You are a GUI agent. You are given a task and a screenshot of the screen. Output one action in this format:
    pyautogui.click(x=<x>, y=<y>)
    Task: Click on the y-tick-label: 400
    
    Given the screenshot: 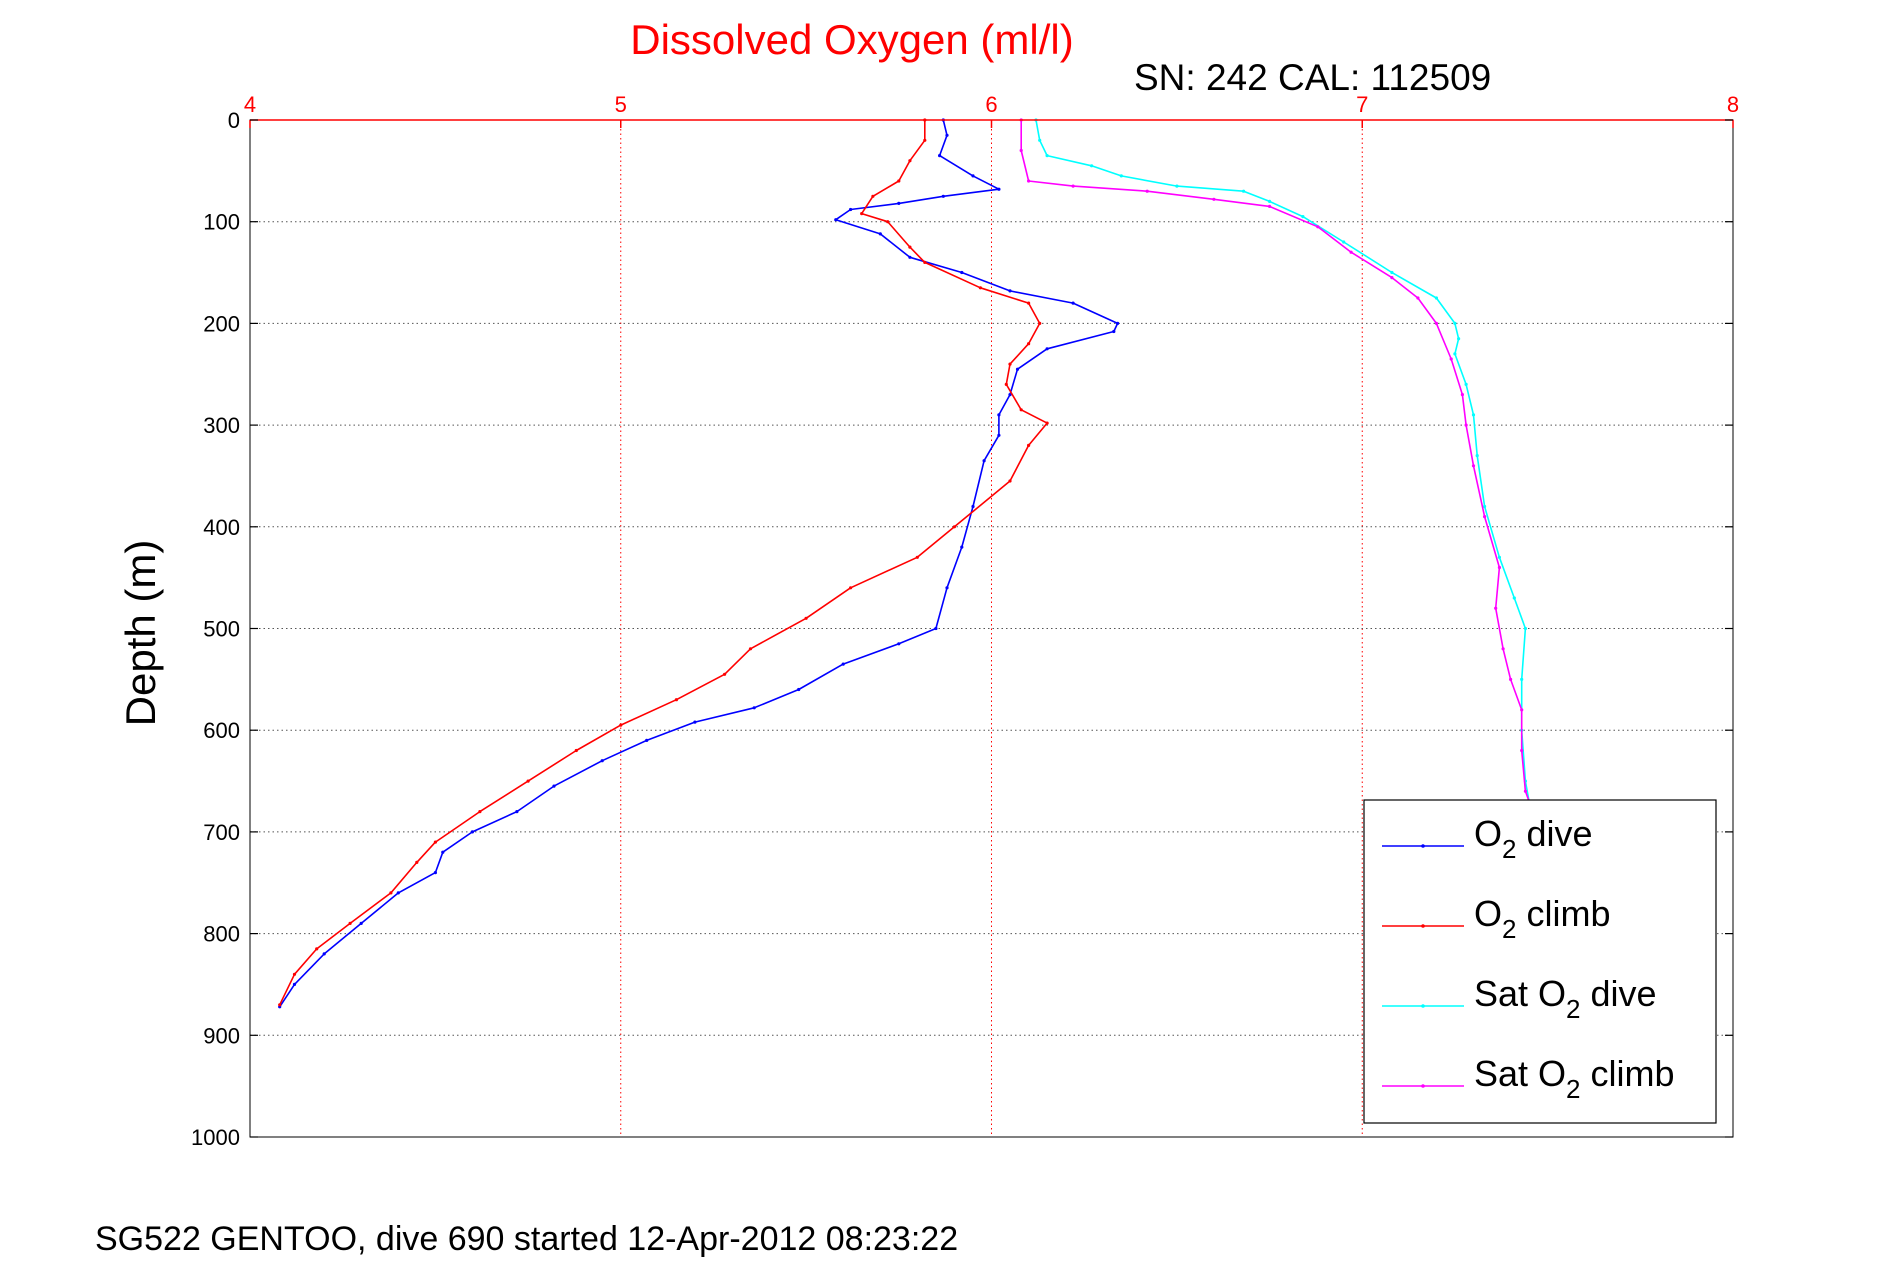 What is the action you would take?
    pyautogui.click(x=221, y=527)
    